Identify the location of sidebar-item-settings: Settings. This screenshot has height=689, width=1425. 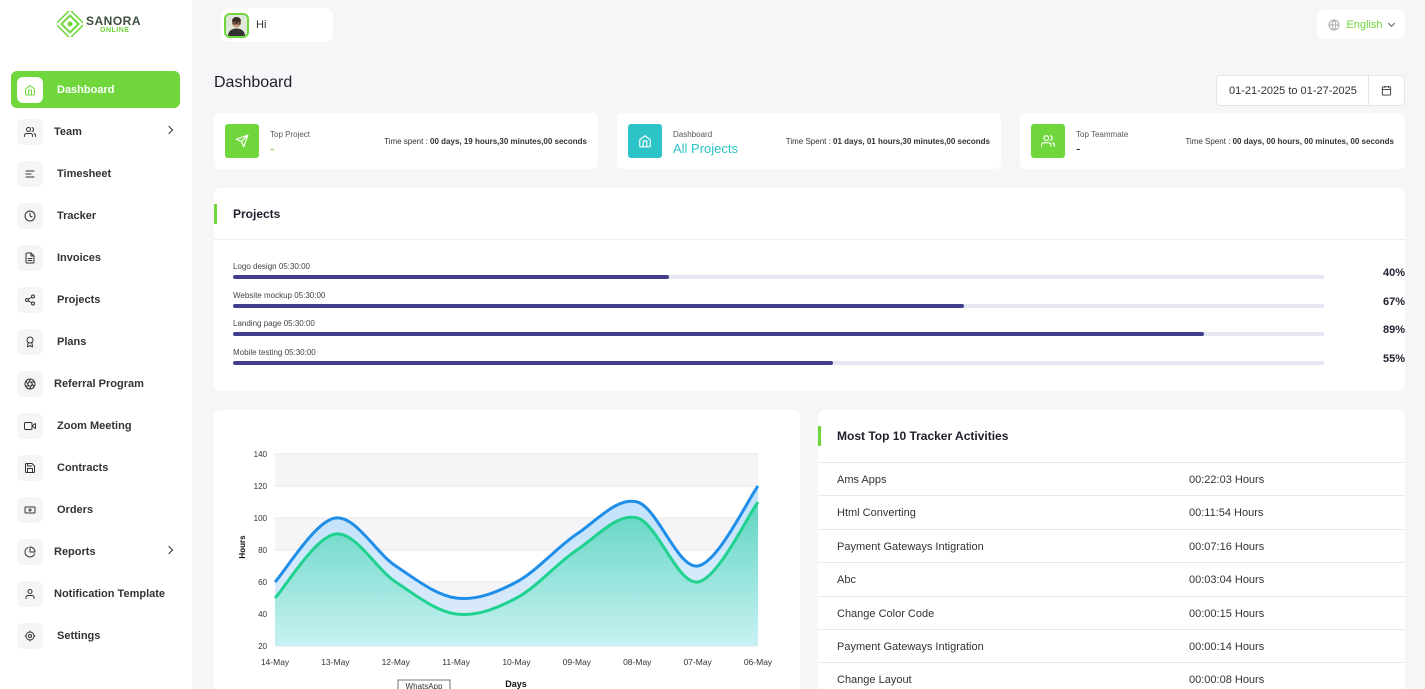
(95, 635).